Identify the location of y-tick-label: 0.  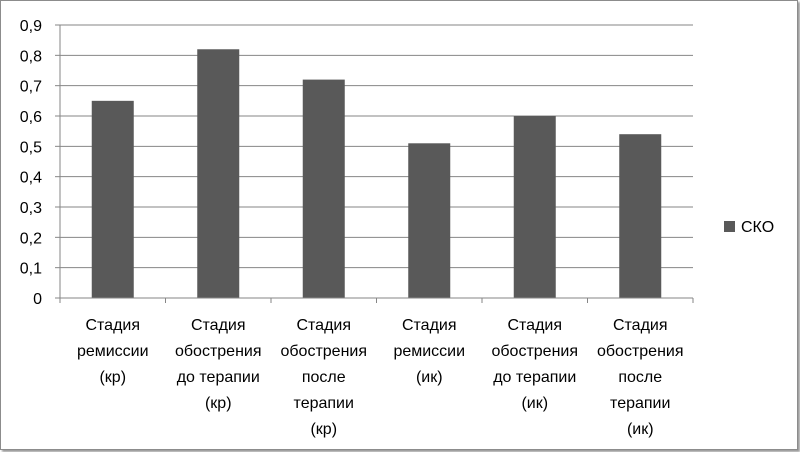
(37, 299).